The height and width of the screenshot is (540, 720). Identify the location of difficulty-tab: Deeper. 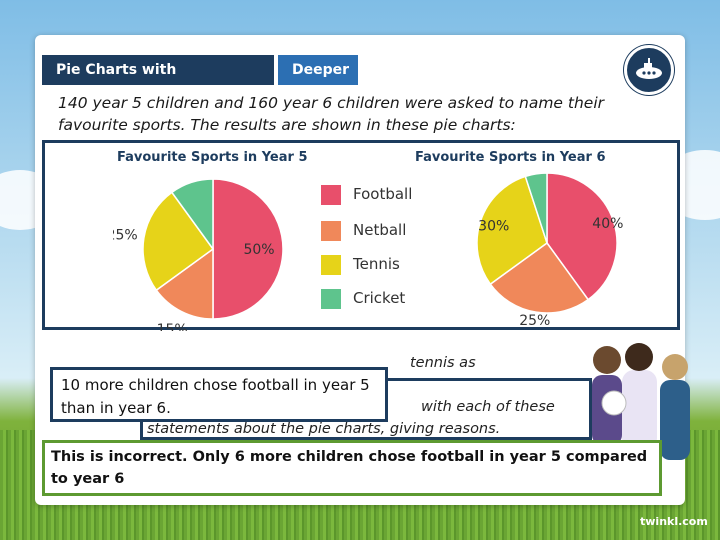
(318, 70).